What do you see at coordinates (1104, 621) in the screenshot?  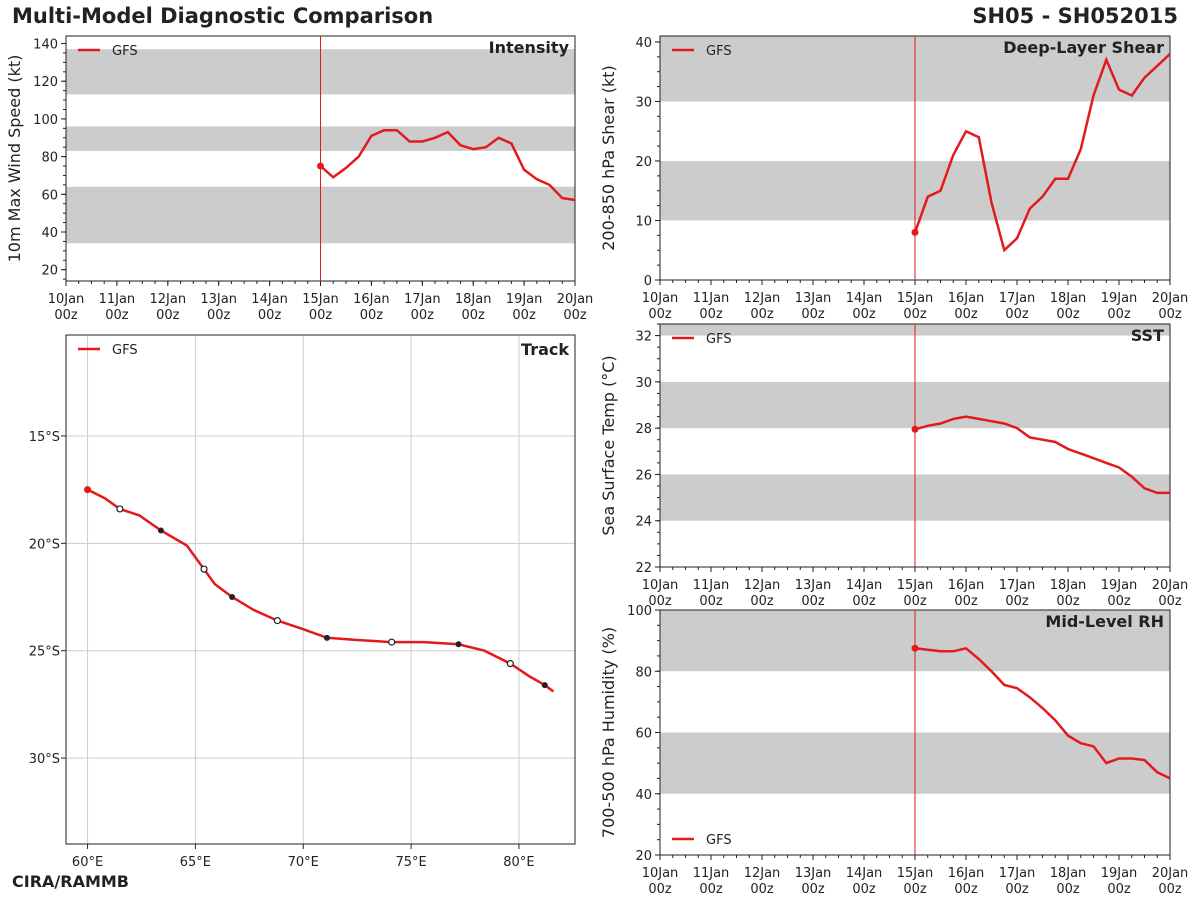 I see `panel-title: Mid-Level RH` at bounding box center [1104, 621].